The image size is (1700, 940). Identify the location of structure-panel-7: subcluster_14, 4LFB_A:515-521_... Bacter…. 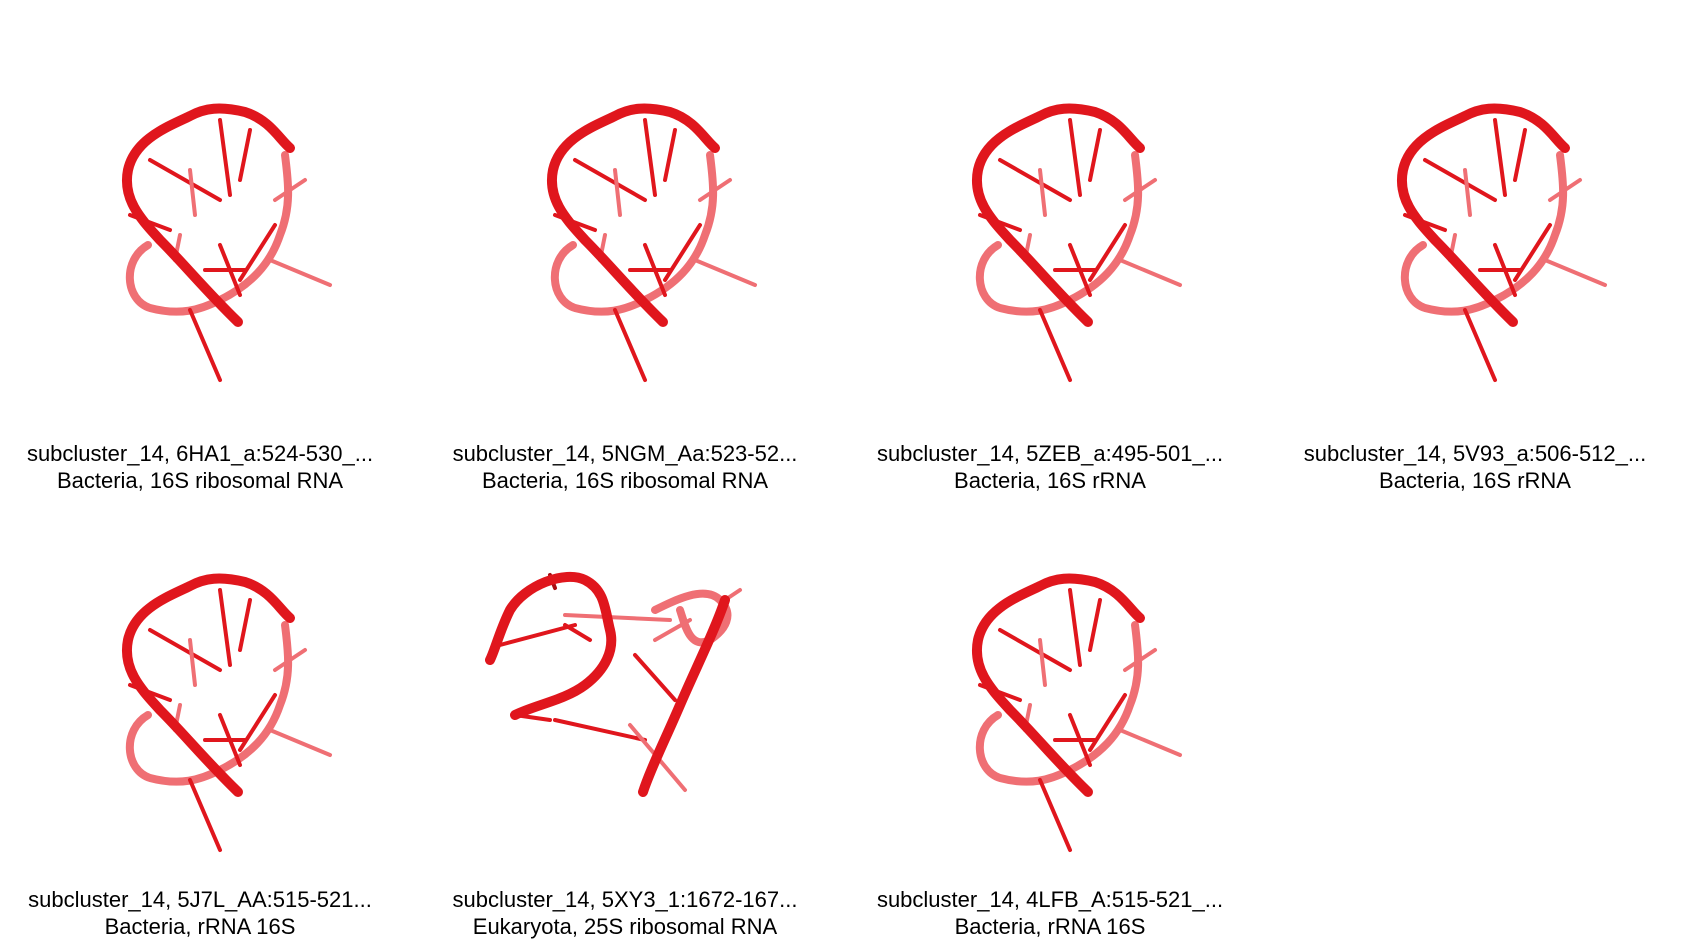
(1050, 705).